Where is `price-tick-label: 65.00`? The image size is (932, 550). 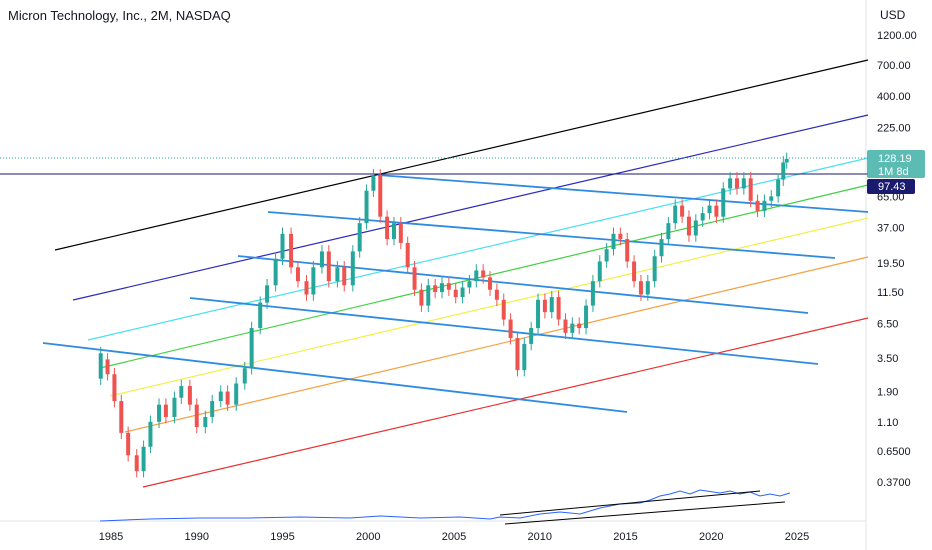 price-tick-label: 65.00 is located at coordinates (891, 197).